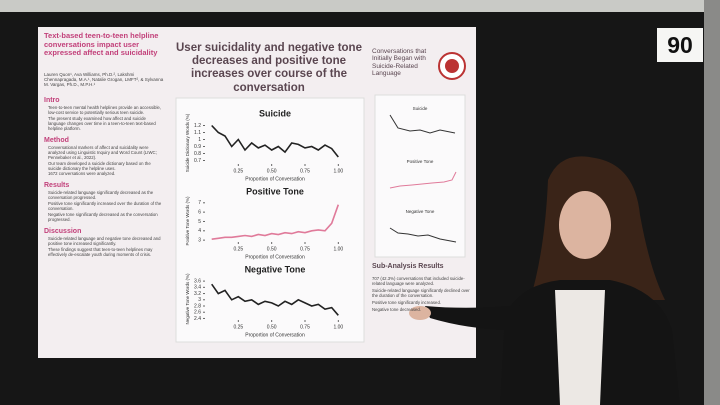  I want to click on y-tick-label: 2.6, so click(197, 313).